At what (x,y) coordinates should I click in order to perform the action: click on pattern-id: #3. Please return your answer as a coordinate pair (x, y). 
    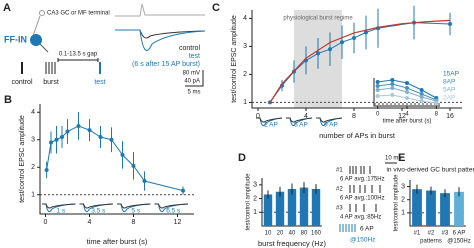
    Looking at the image, I should click on (339, 209).